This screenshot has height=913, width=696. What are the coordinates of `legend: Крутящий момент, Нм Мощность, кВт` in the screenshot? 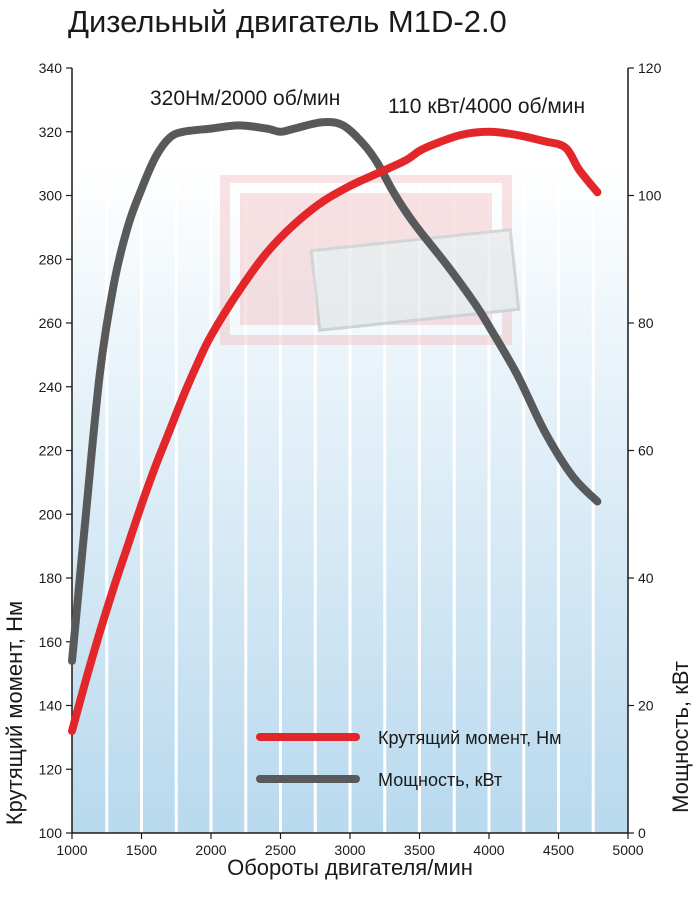 It's located at (409, 759).